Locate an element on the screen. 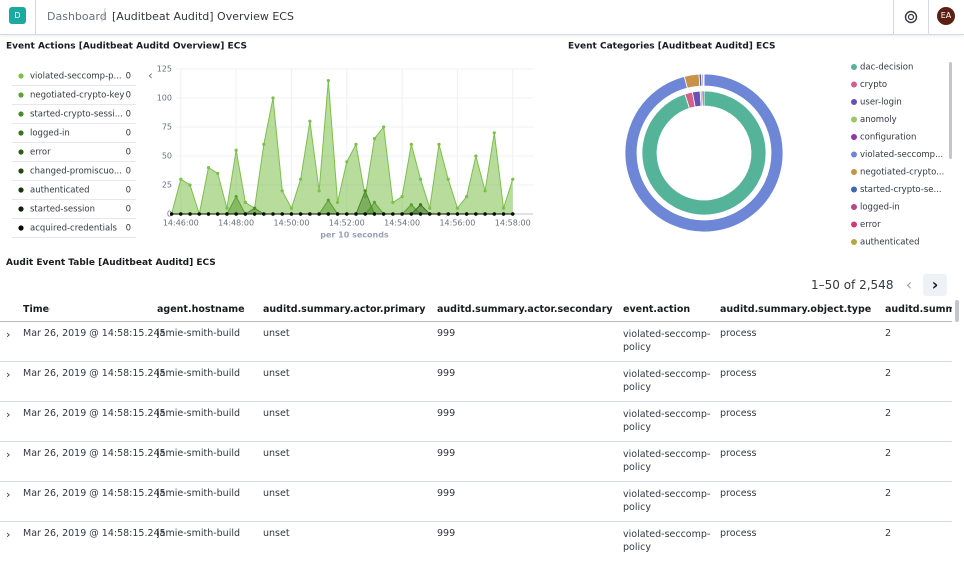 The height and width of the screenshot is (561, 964). legend-collapse: ‹ is located at coordinates (150, 76).